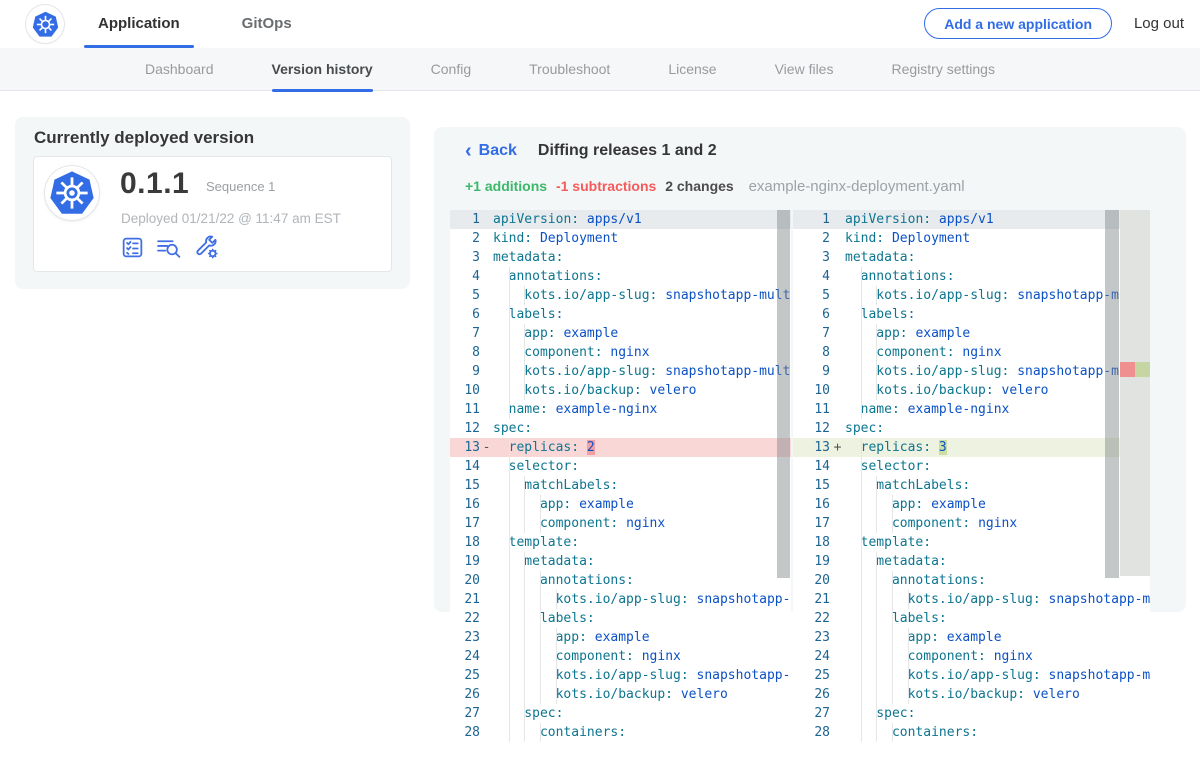  What do you see at coordinates (614, 219) in the screenshot?
I see `yaml-value: apps/v1` at bounding box center [614, 219].